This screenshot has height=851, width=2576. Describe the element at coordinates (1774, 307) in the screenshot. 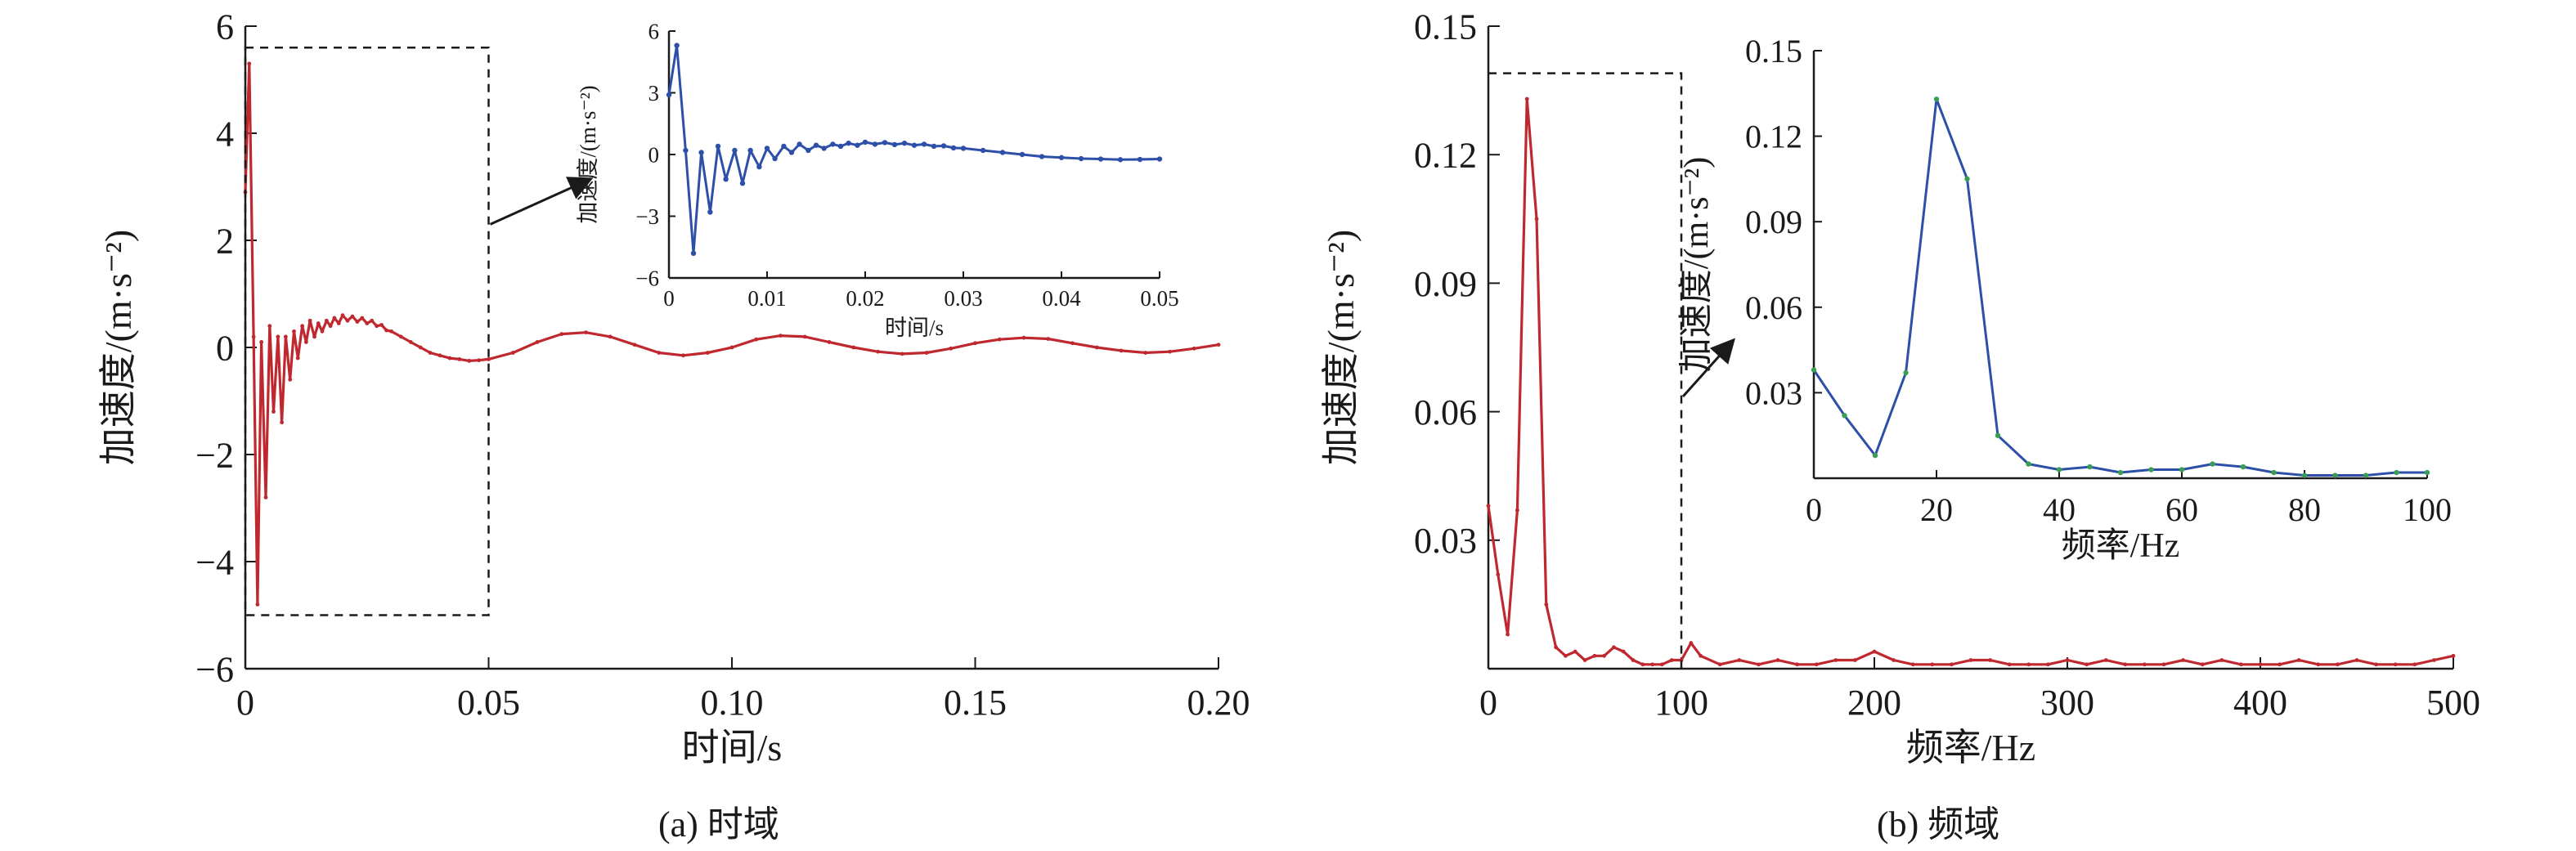

I see `y-tick-label: 0.06` at that location.